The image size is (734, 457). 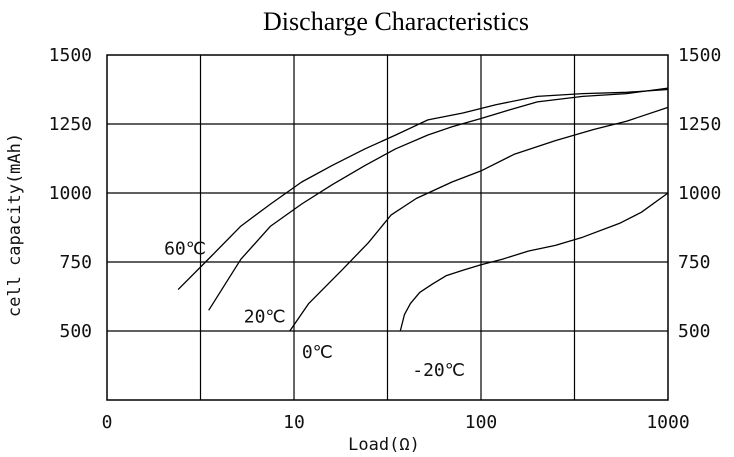 I want to click on x-axis-label: Load(Ω), so click(x=384, y=445).